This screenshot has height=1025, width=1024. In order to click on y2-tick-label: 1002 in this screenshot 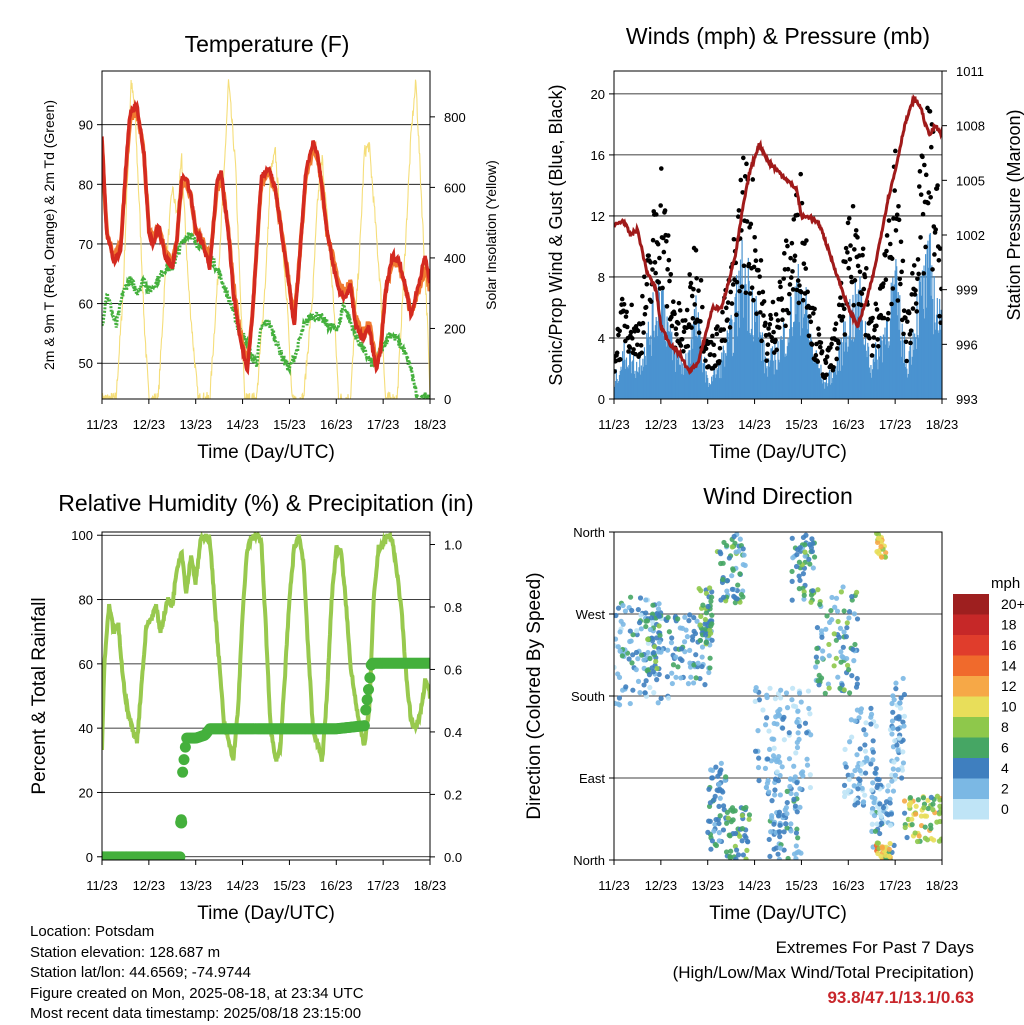, I will do `click(970, 235)`.